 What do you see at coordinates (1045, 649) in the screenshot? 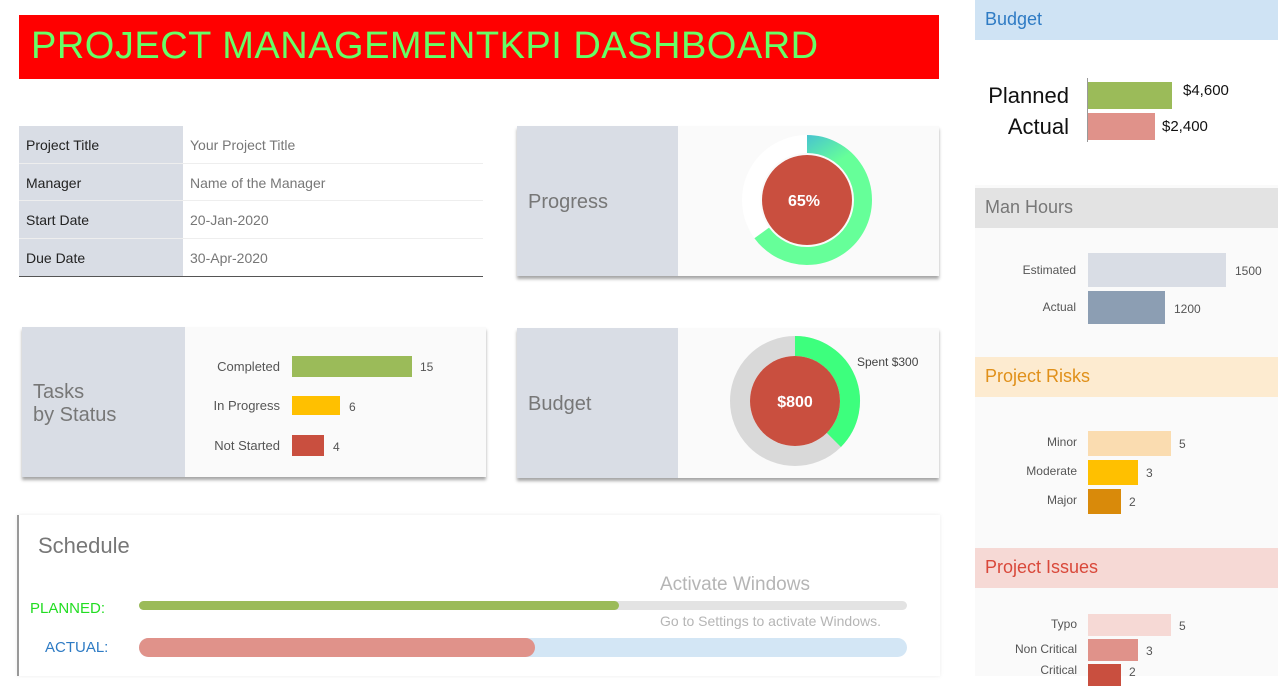
I see `issue-label: Non Critical` at bounding box center [1045, 649].